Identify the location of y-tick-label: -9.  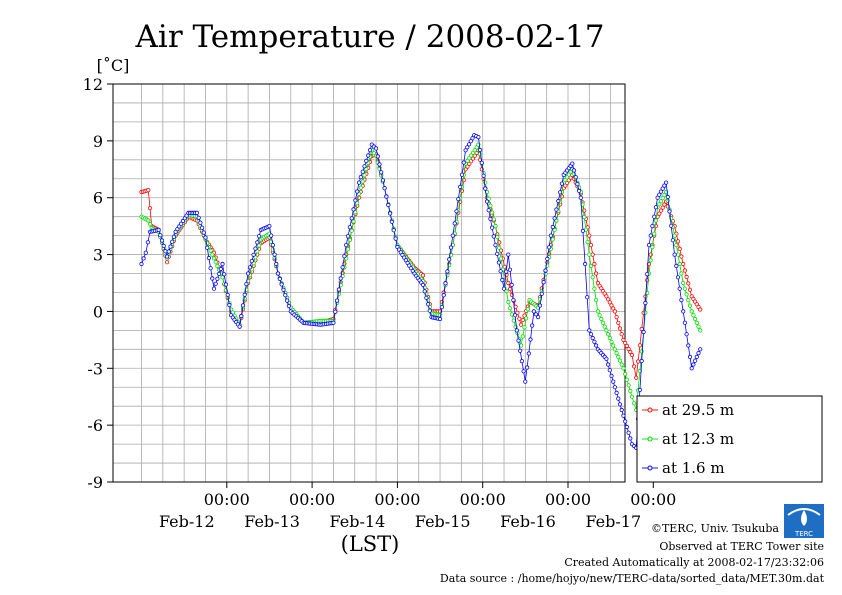
(95, 482).